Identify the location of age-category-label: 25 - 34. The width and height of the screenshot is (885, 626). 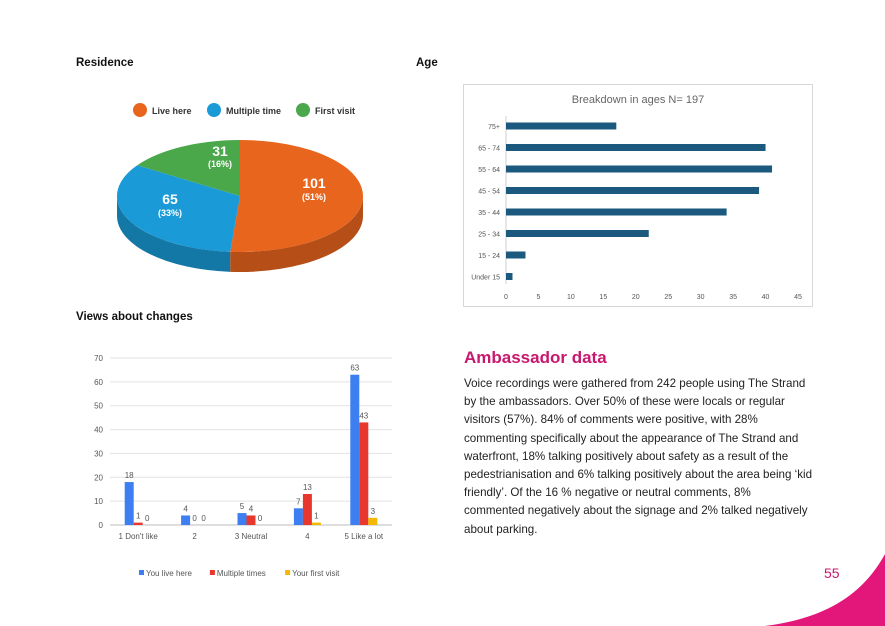
(489, 235).